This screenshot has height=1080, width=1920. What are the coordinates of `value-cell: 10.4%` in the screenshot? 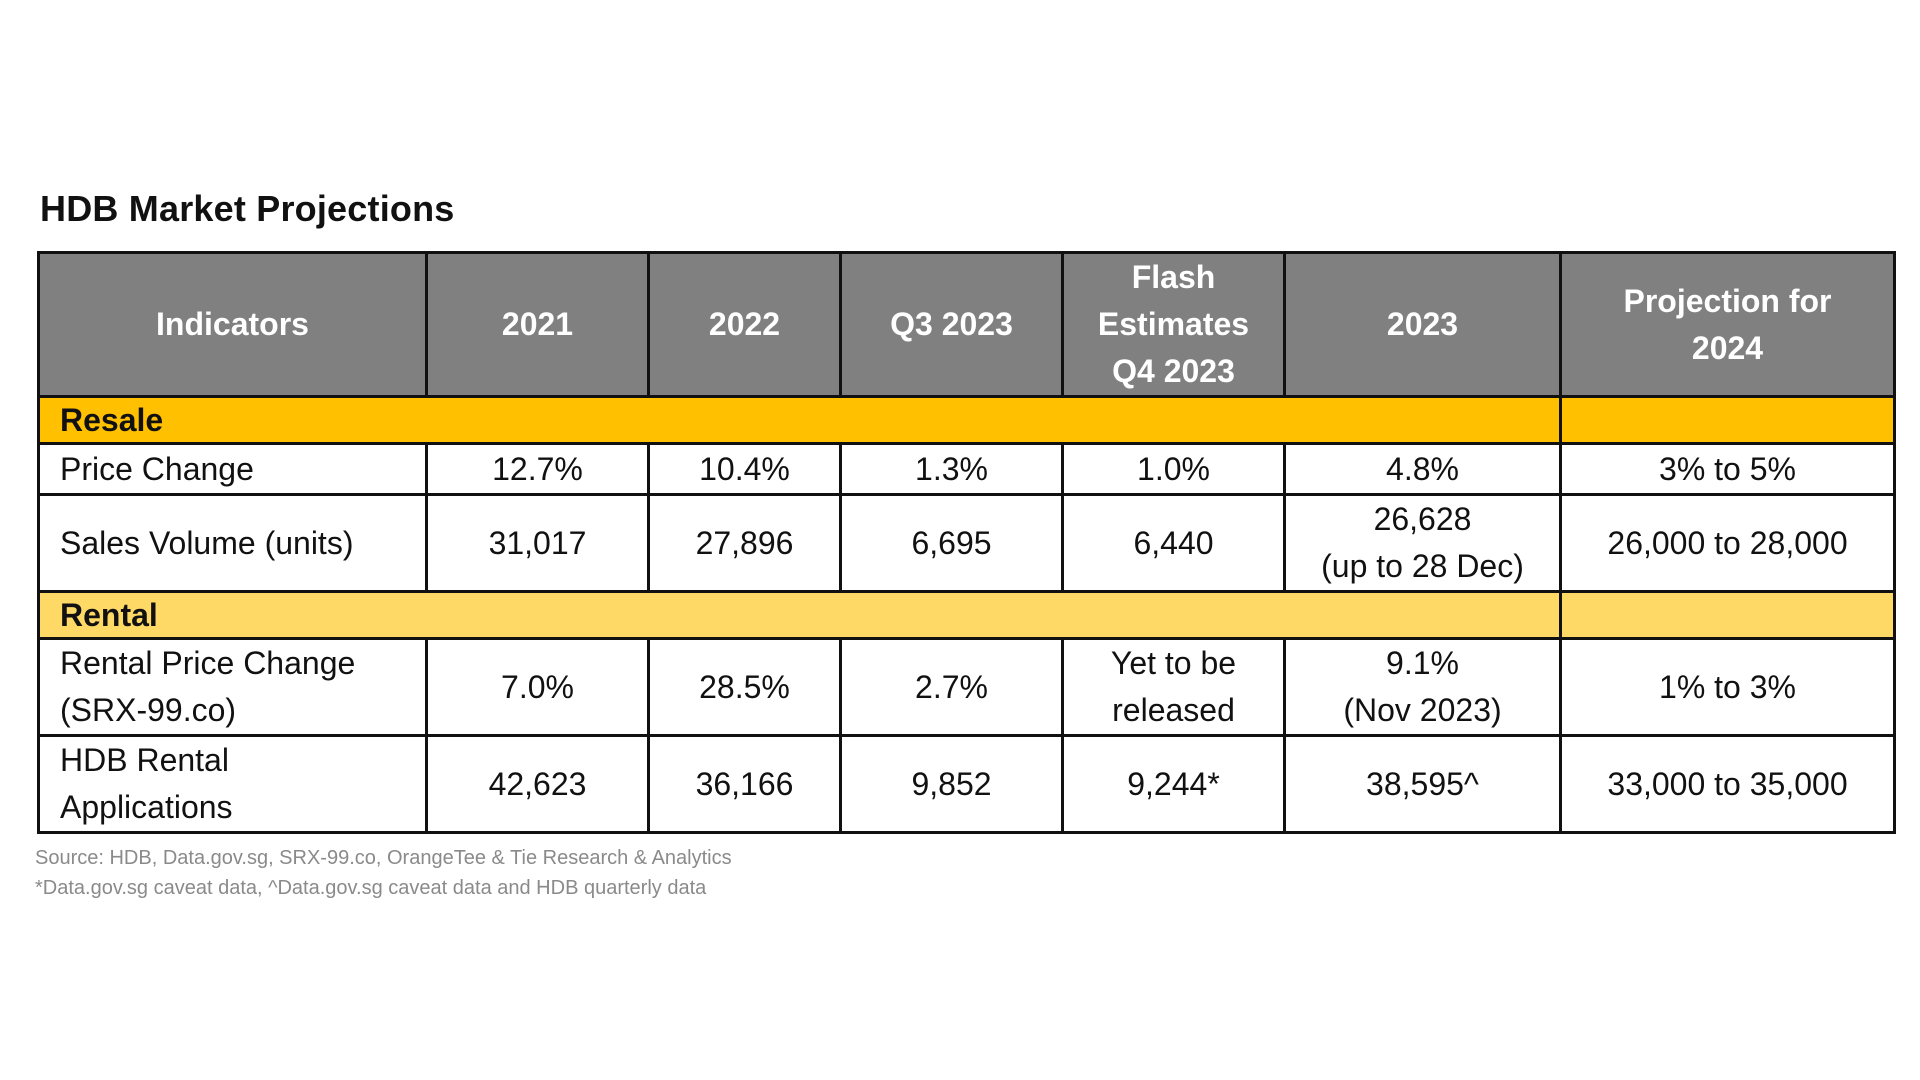 It's located at (744, 469).